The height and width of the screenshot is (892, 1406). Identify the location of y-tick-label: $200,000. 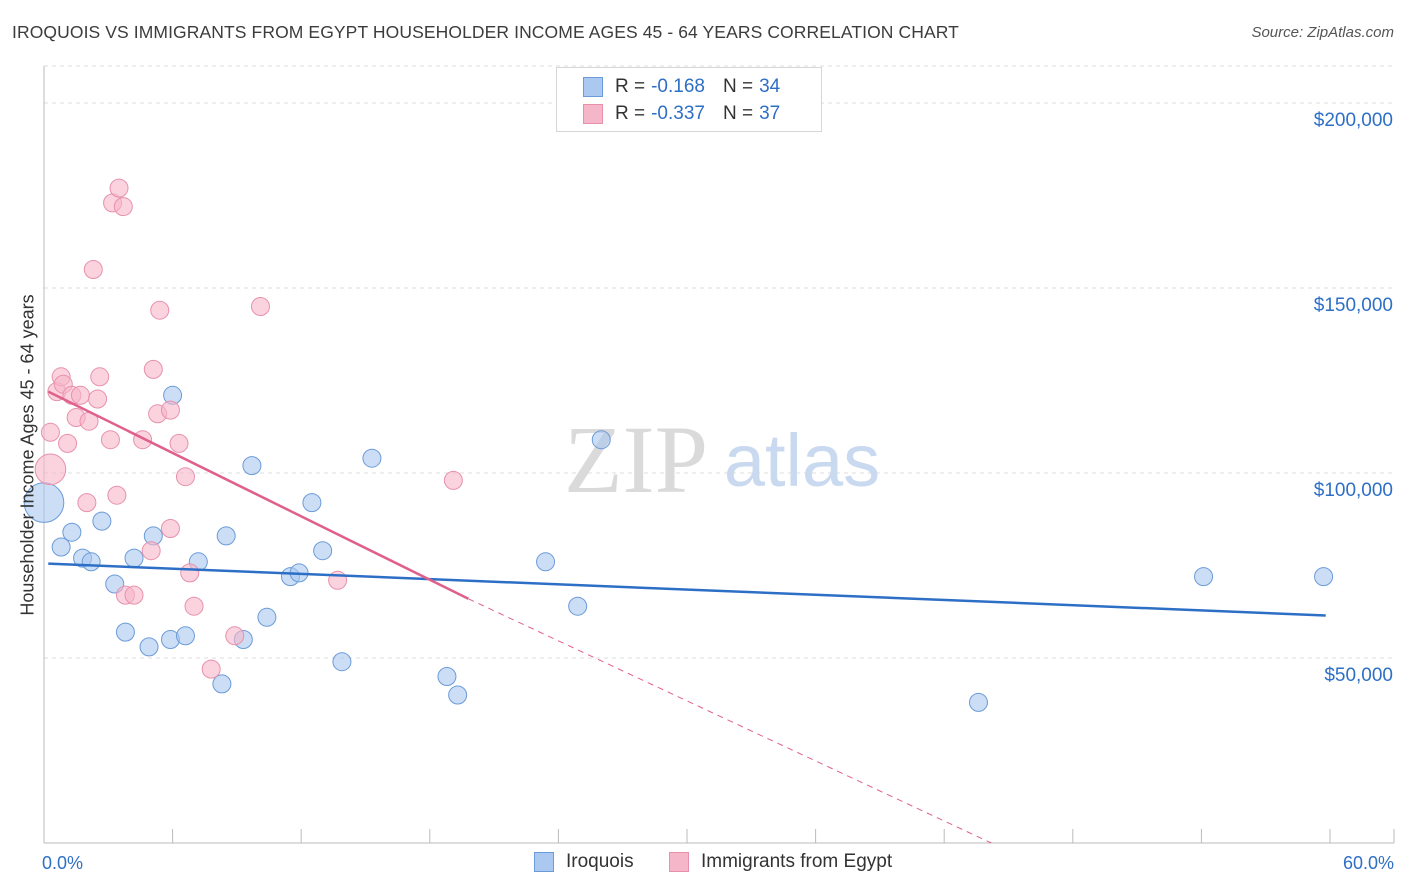
(1353, 120).